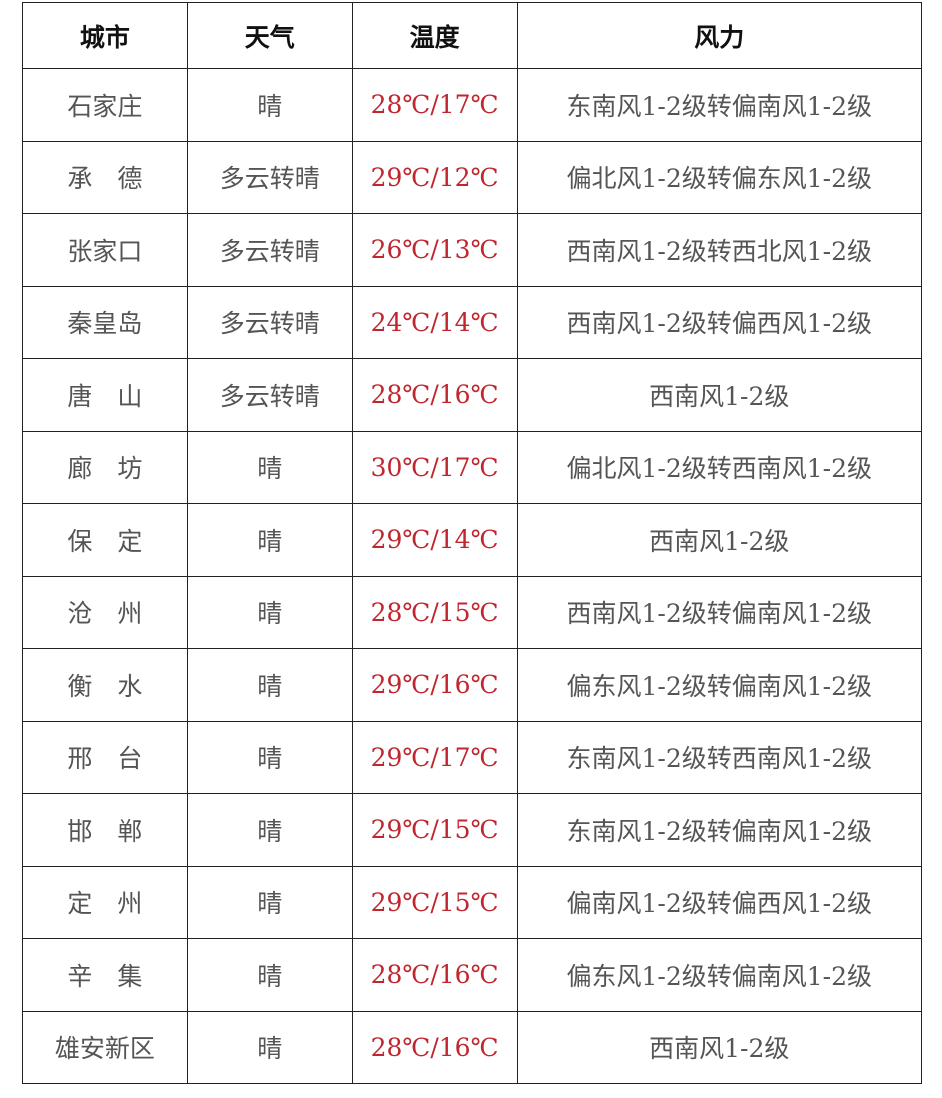 The height and width of the screenshot is (1098, 942). Describe the element at coordinates (434, 540) in the screenshot. I see `temperature-cell: 29℃/14℃` at that location.